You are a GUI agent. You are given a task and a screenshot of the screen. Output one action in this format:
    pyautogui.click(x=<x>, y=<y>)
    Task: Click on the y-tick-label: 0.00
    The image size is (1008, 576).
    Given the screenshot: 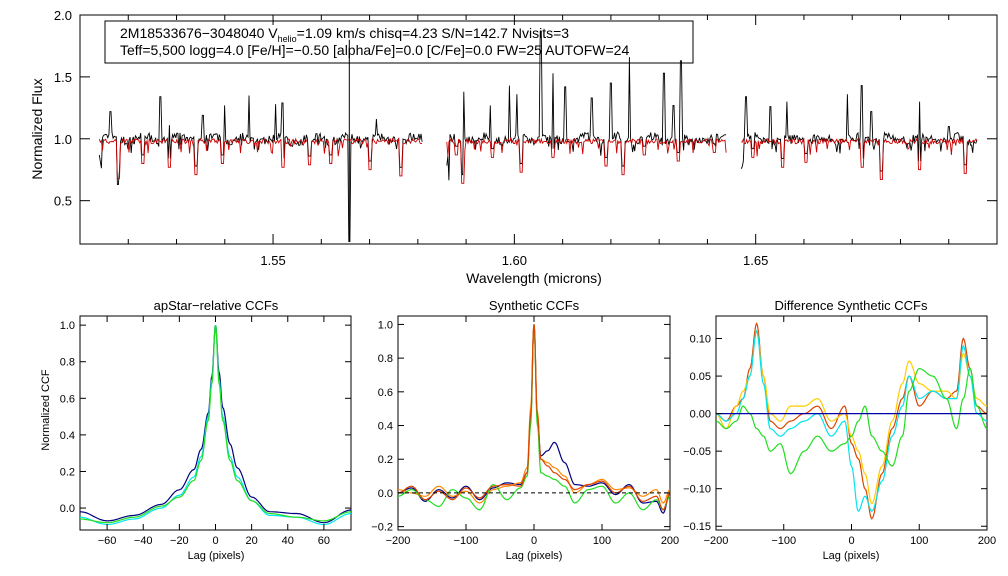 What is the action you would take?
    pyautogui.click(x=700, y=415)
    